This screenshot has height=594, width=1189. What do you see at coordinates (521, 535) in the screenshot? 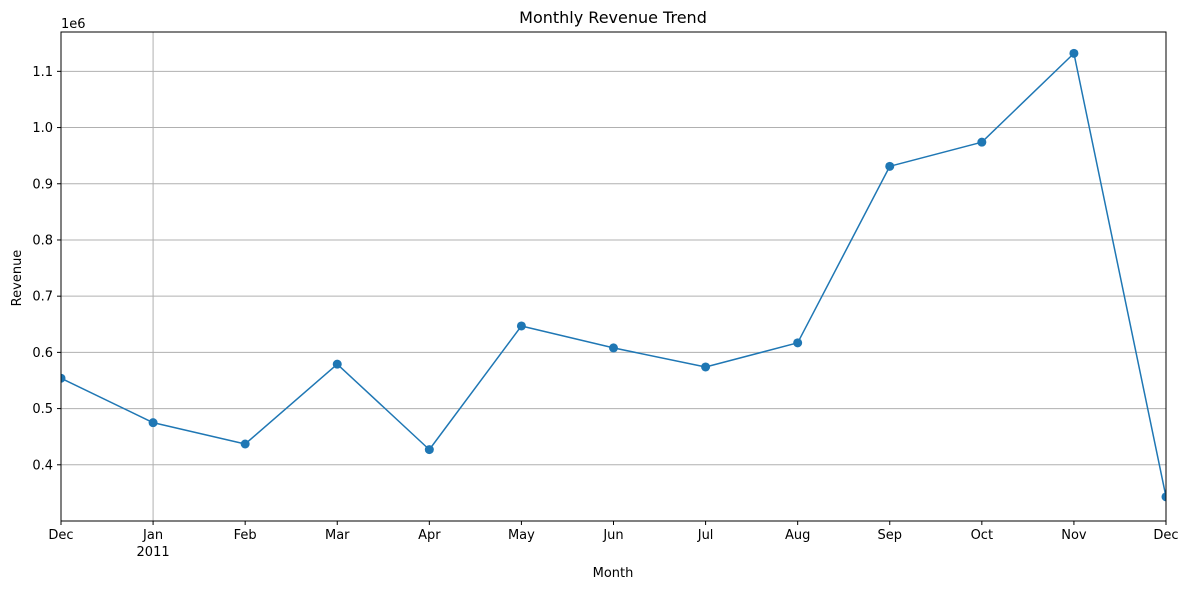
I see `x-tick-label: May` at bounding box center [521, 535].